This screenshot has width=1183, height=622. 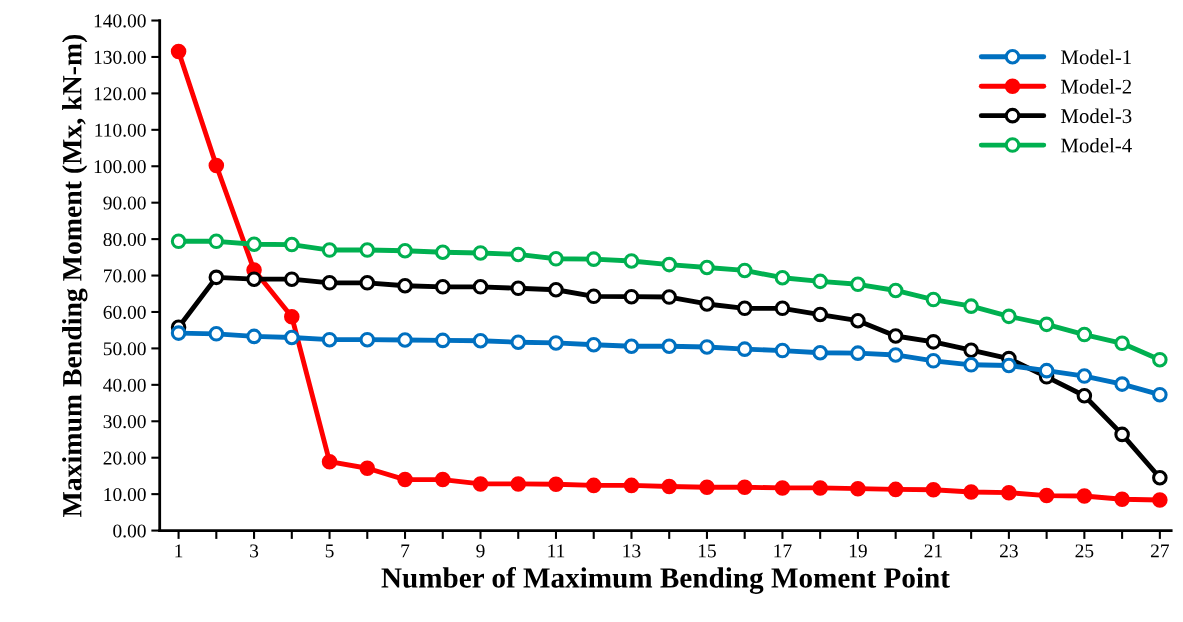 What do you see at coordinates (75, 275) in the screenshot?
I see `y-axis-title: Maximum Bending Moment (Mx, kN-m)` at bounding box center [75, 275].